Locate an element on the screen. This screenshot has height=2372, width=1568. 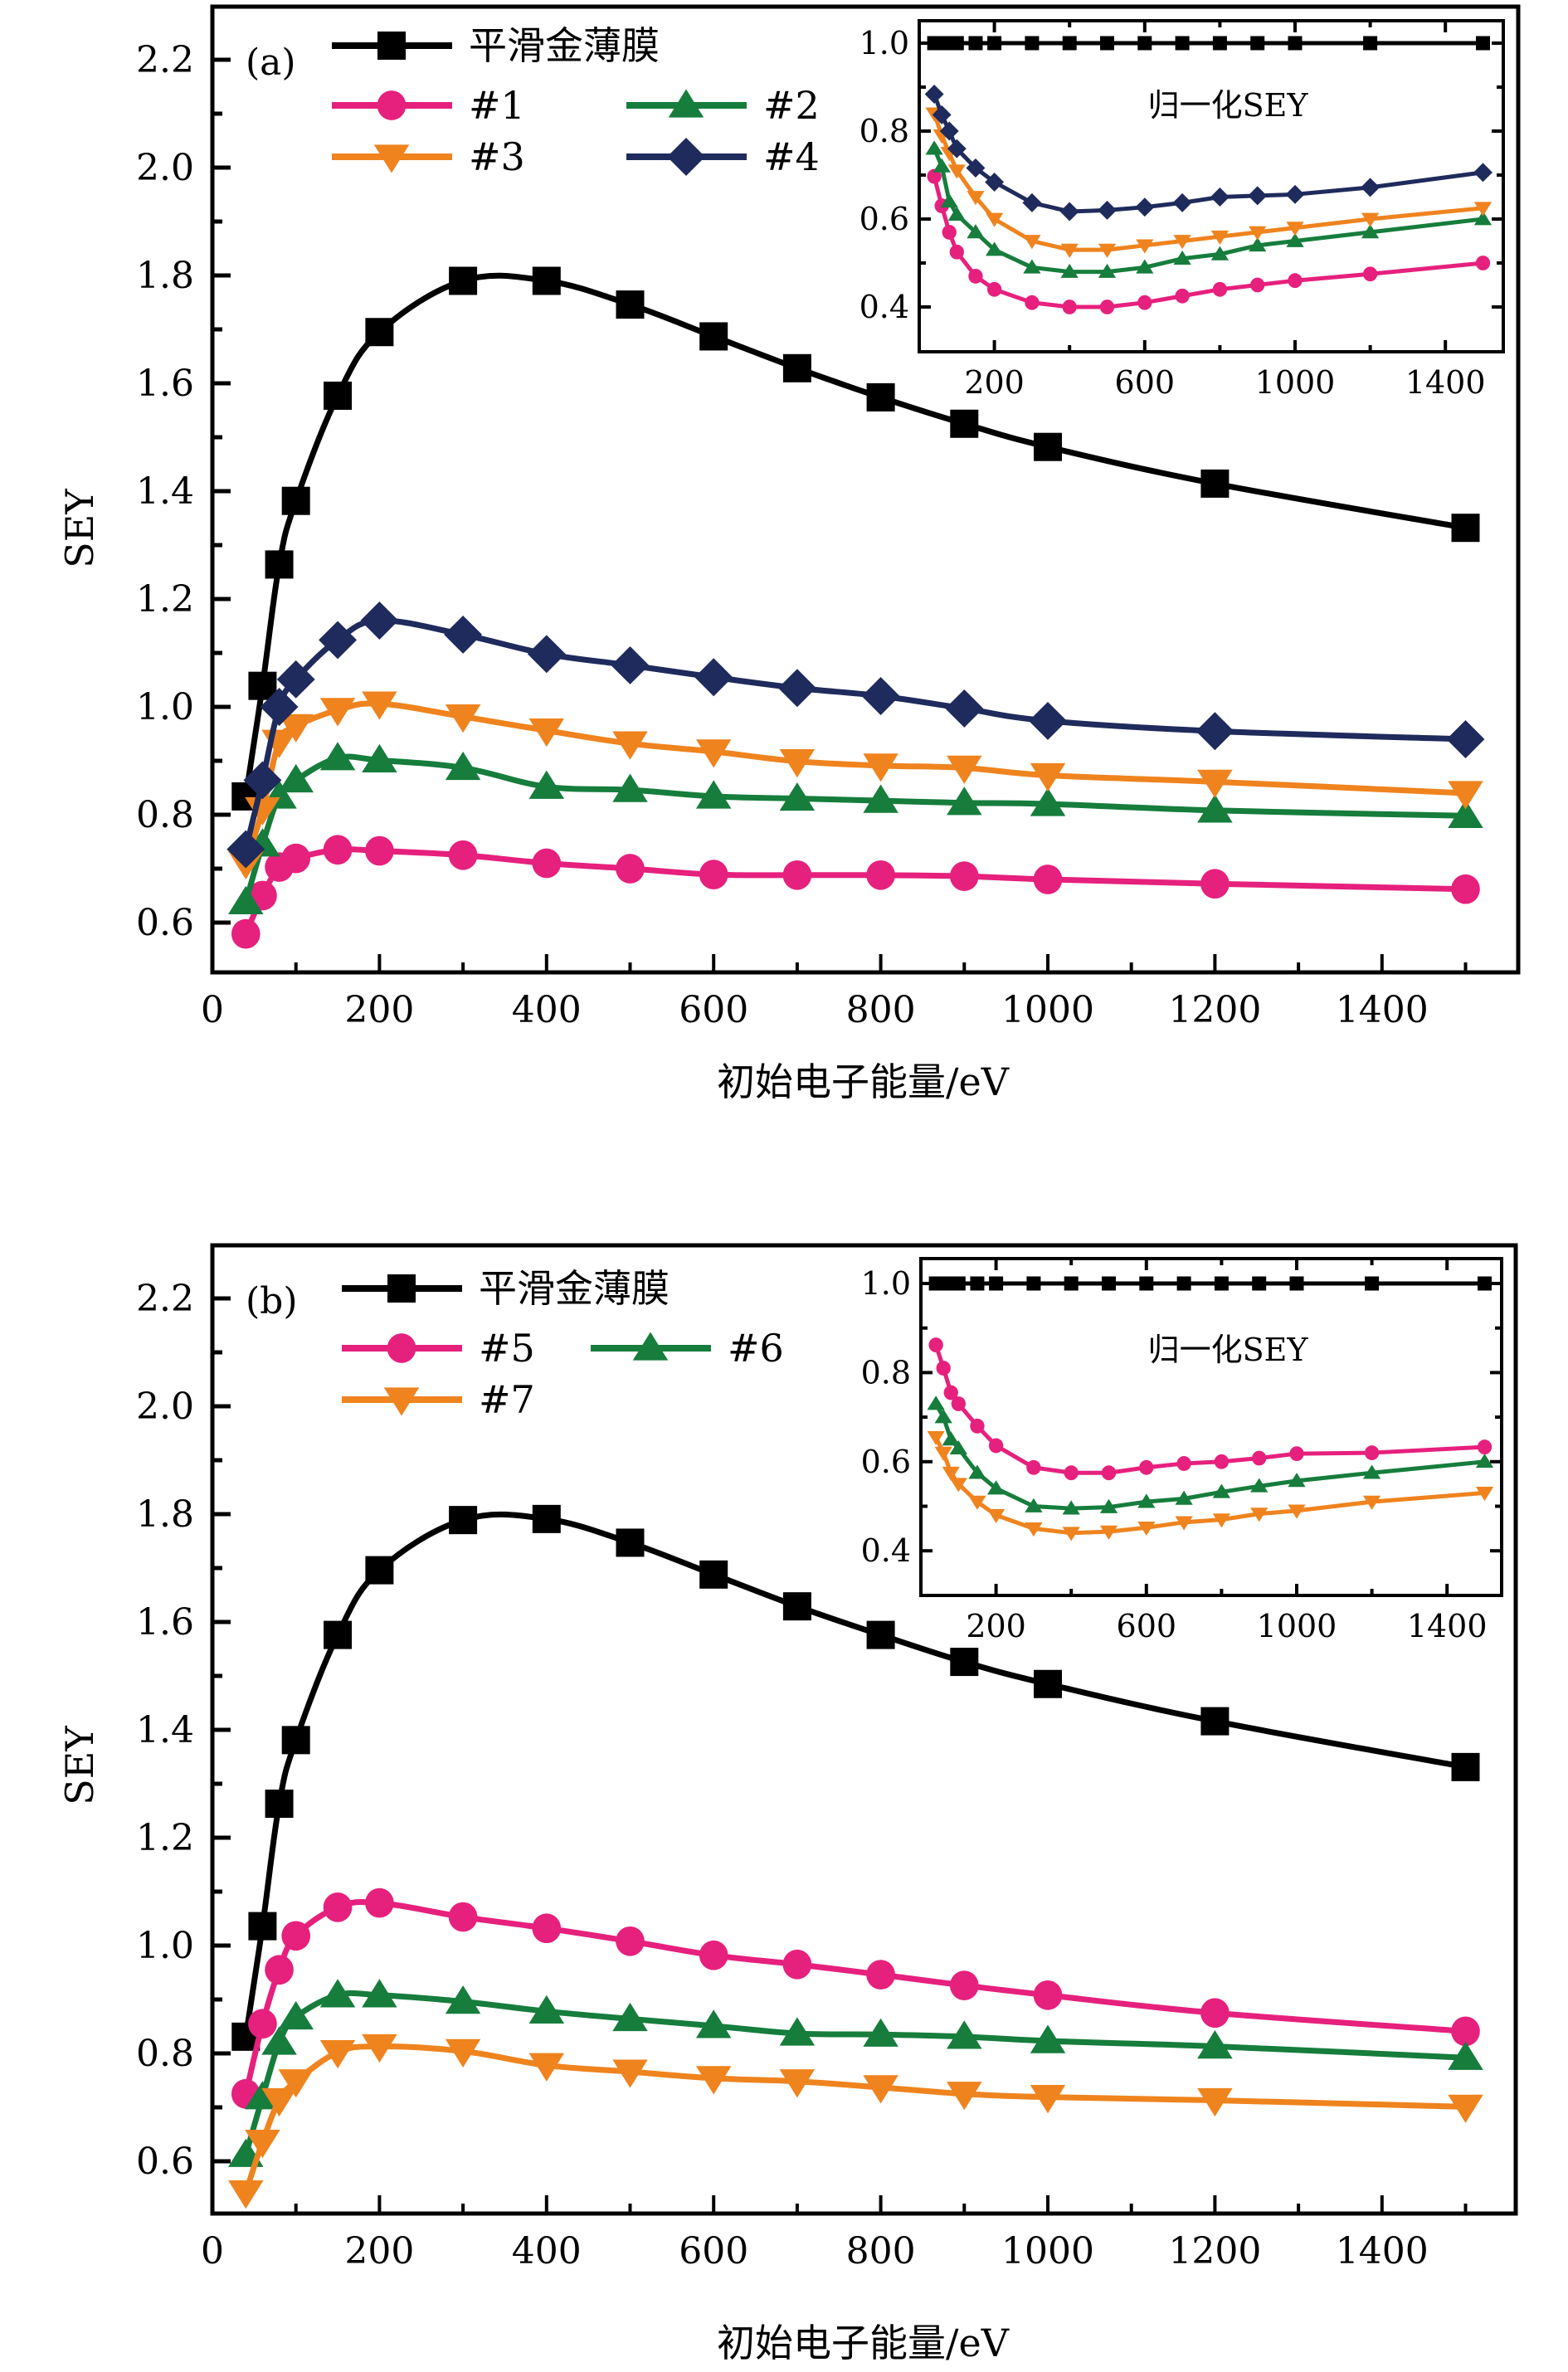
inset-y-tick-label: 1.0 is located at coordinates (886, 1283).